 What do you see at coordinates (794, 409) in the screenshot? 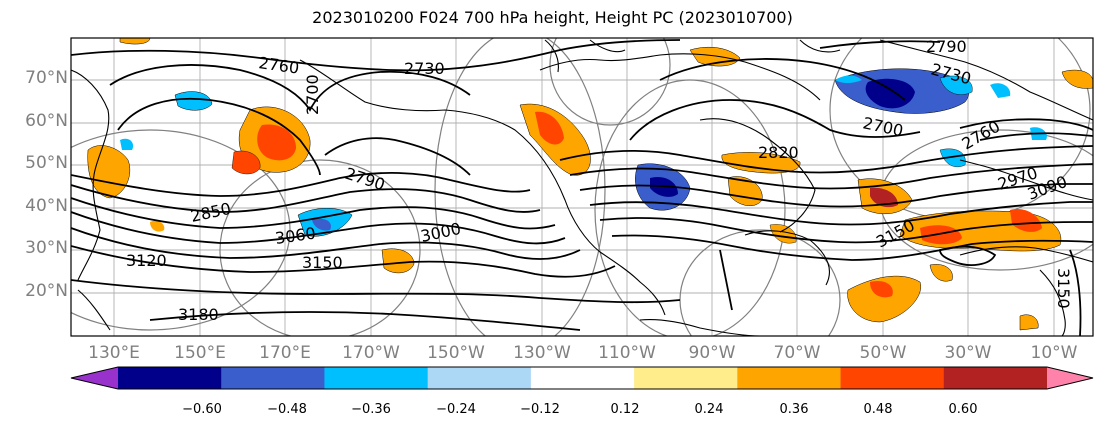
I see `colorbar-label: 0.36` at bounding box center [794, 409].